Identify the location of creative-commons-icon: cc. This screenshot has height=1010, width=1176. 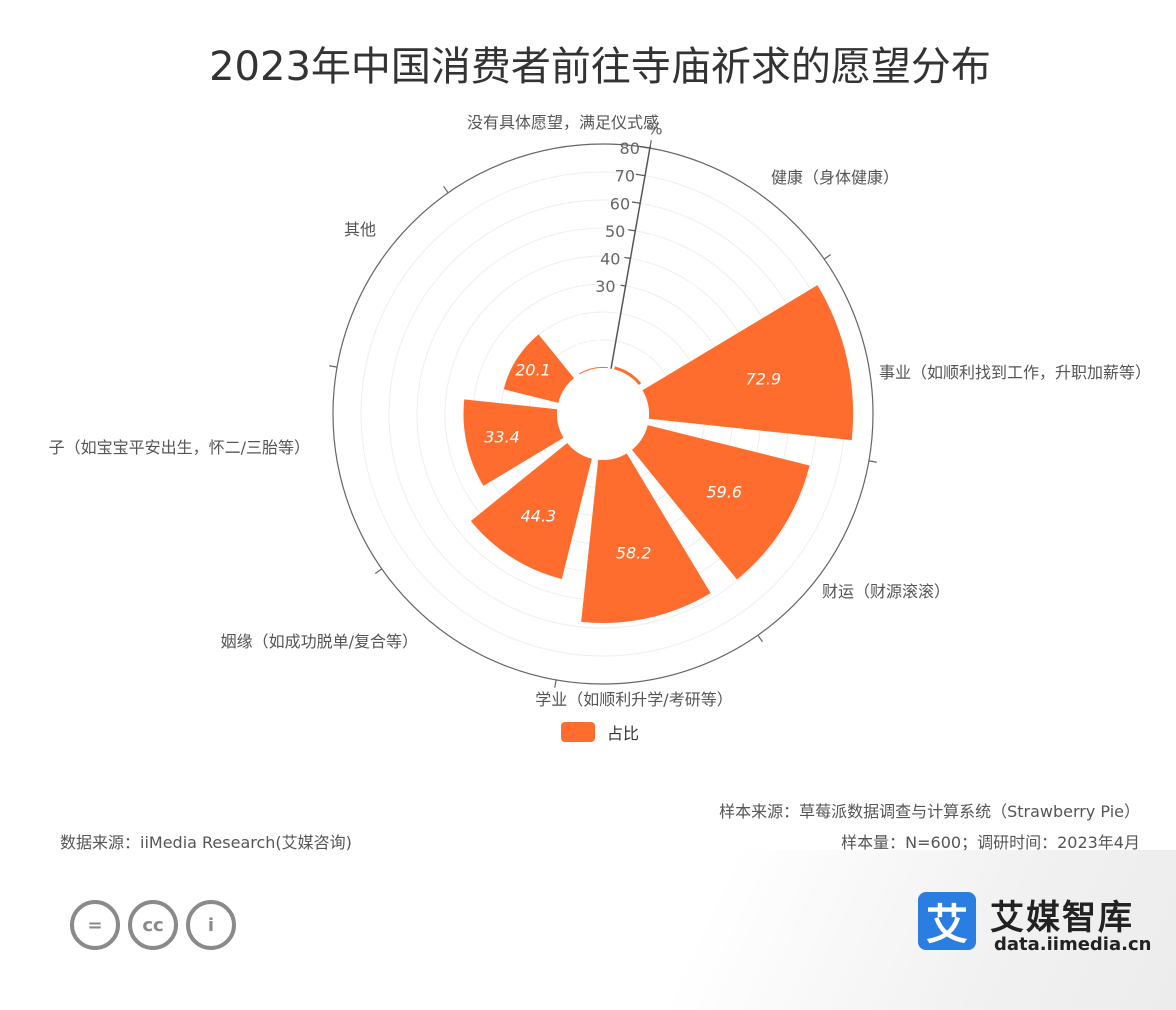
(153, 925).